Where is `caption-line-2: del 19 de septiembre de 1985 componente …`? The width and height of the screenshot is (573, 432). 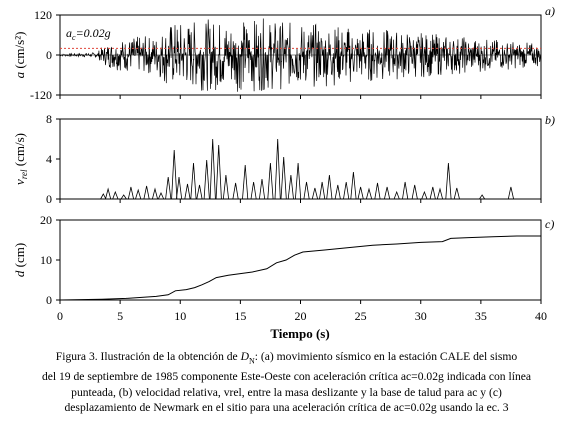
caption-line-2: del 19 de septiembre de 1985 componente … is located at coordinates (286, 376).